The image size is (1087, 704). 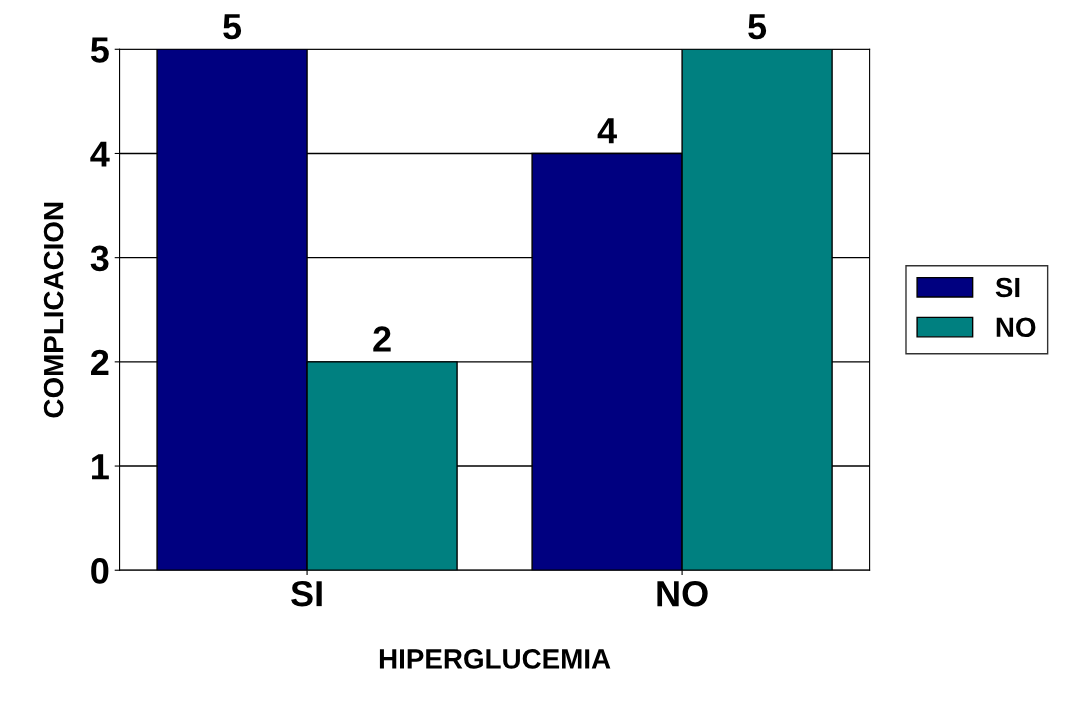 I want to click on y-axis-title: COMPLICACION, so click(x=53, y=310).